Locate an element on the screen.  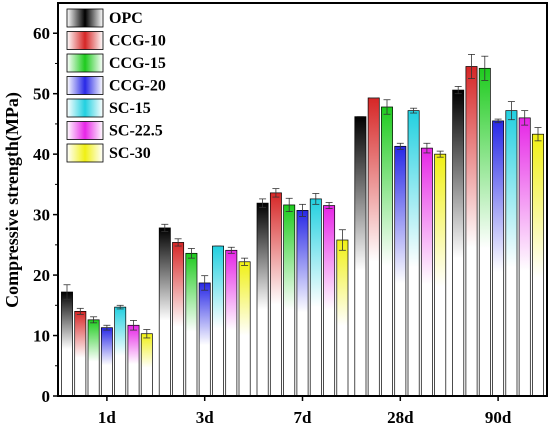
error-bar-opc-7d is located at coordinates (263, 203).